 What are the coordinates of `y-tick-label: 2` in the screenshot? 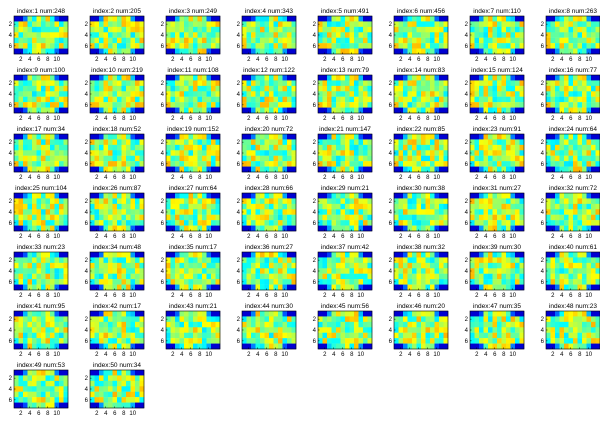 It's located at (391, 202).